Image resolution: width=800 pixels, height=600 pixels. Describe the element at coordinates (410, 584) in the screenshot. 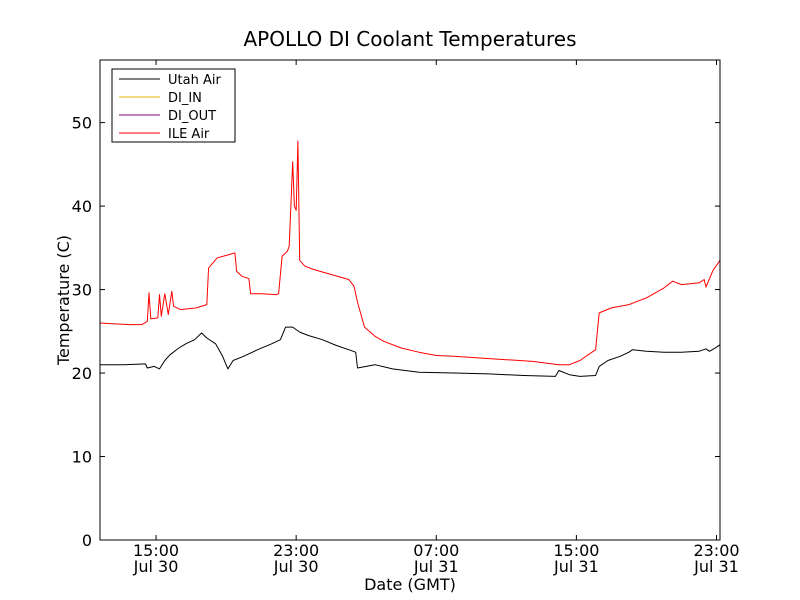

I see `x-axis-label: Date (GMT)` at that location.